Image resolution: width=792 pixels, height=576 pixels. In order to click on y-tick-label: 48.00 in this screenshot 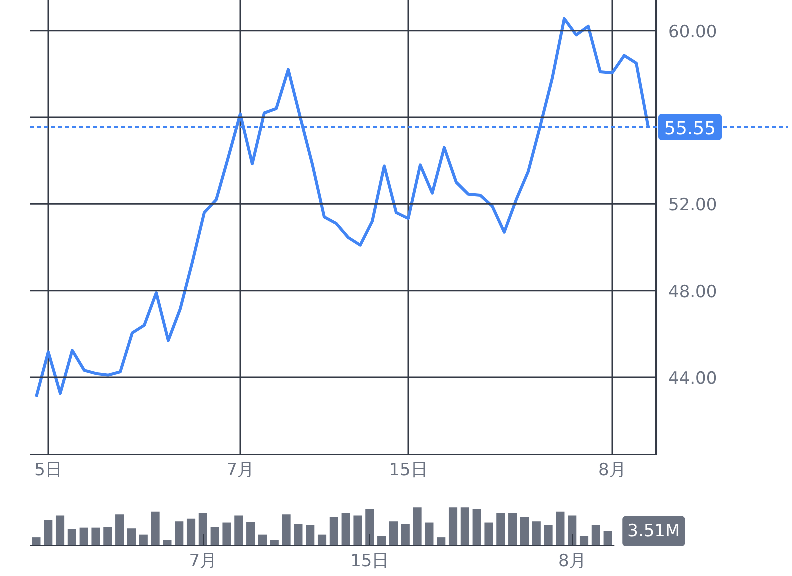, I will do `click(693, 292)`.